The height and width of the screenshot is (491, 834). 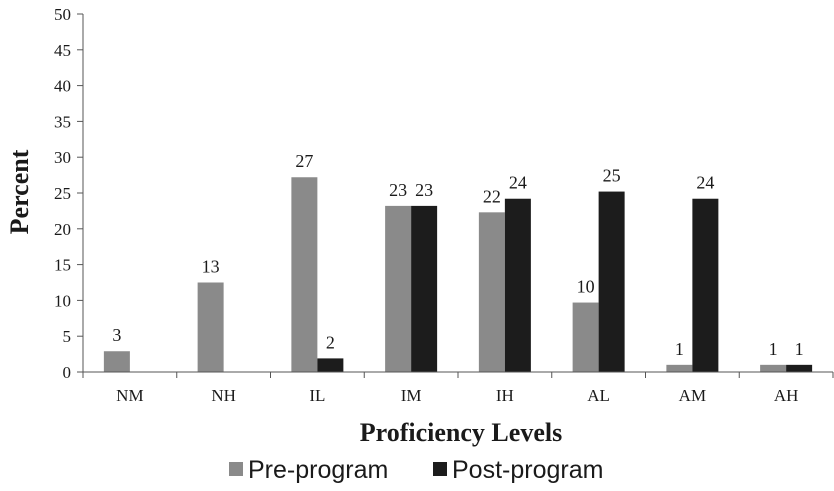 What do you see at coordinates (461, 432) in the screenshot?
I see `x-axis-title: Proficiency Levels` at bounding box center [461, 432].